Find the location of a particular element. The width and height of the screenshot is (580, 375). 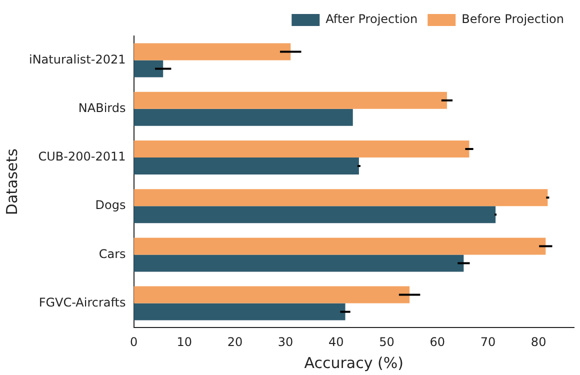

x-tick-label: 60 is located at coordinates (438, 341).